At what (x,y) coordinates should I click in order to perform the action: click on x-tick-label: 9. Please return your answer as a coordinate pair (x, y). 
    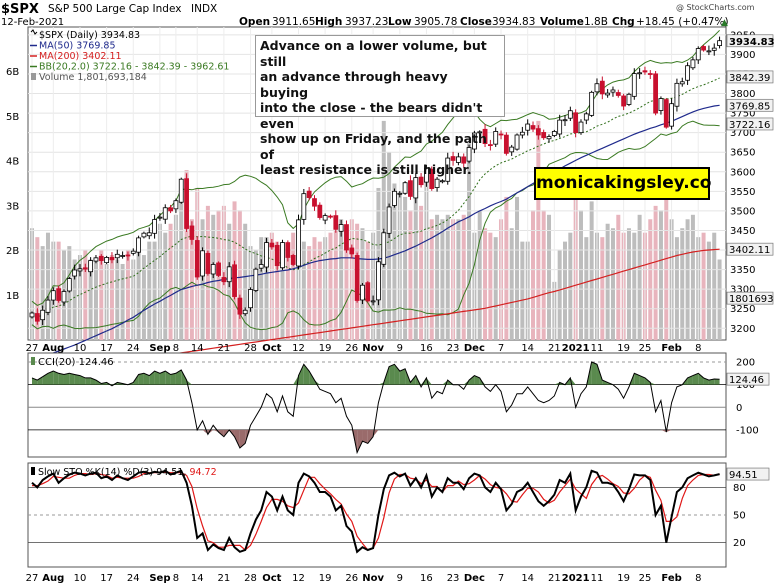
    Looking at the image, I should click on (400, 578).